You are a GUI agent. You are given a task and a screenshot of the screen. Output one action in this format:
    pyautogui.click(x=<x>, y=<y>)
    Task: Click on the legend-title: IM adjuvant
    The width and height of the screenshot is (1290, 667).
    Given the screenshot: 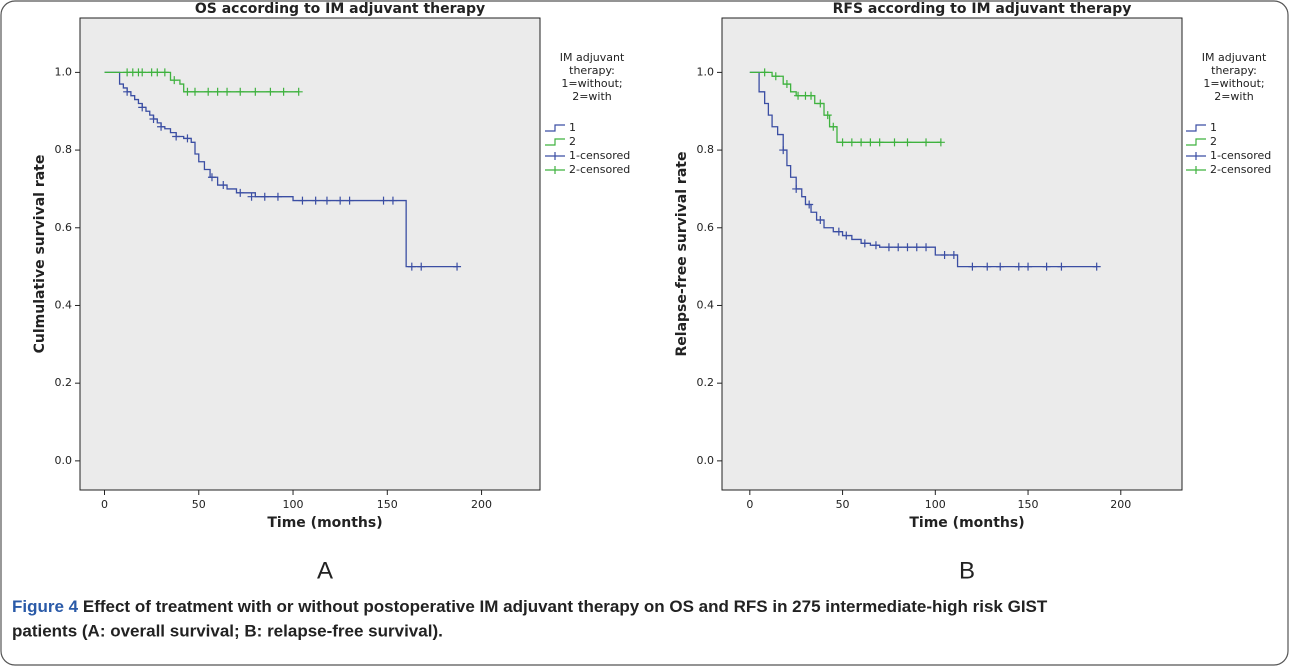 What is the action you would take?
    pyautogui.click(x=592, y=57)
    